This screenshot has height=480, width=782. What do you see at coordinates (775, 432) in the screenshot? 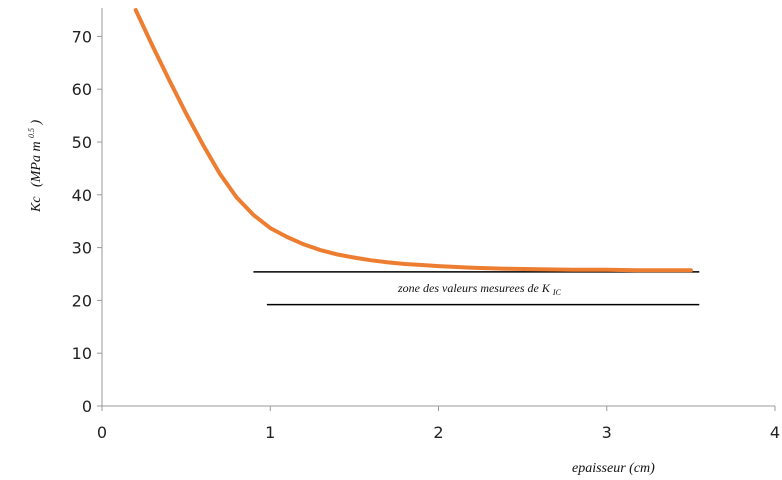
I see `x-tick-label: 4` at bounding box center [775, 432].